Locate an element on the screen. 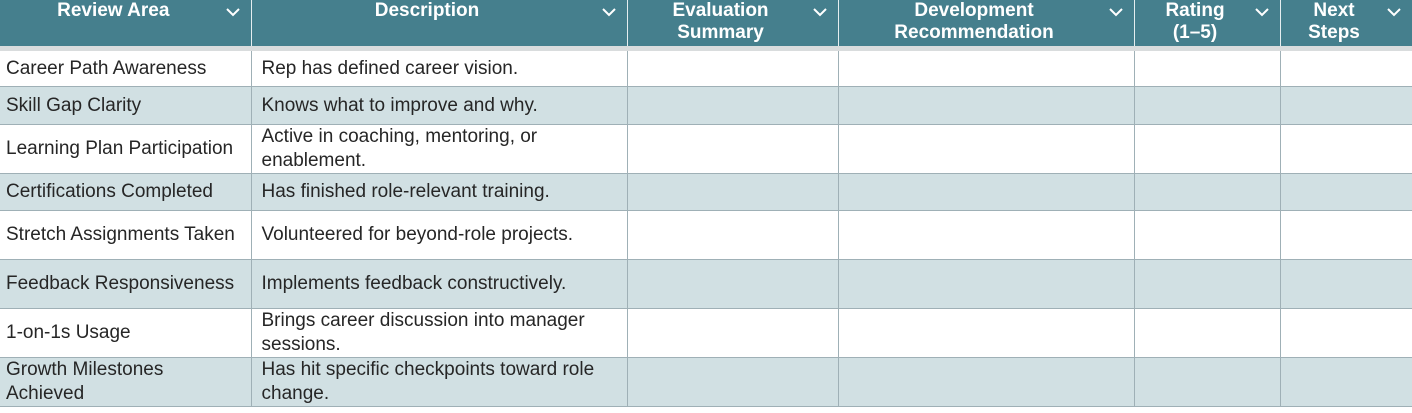  header-next-steps-line1: Next is located at coordinates (1334, 10).